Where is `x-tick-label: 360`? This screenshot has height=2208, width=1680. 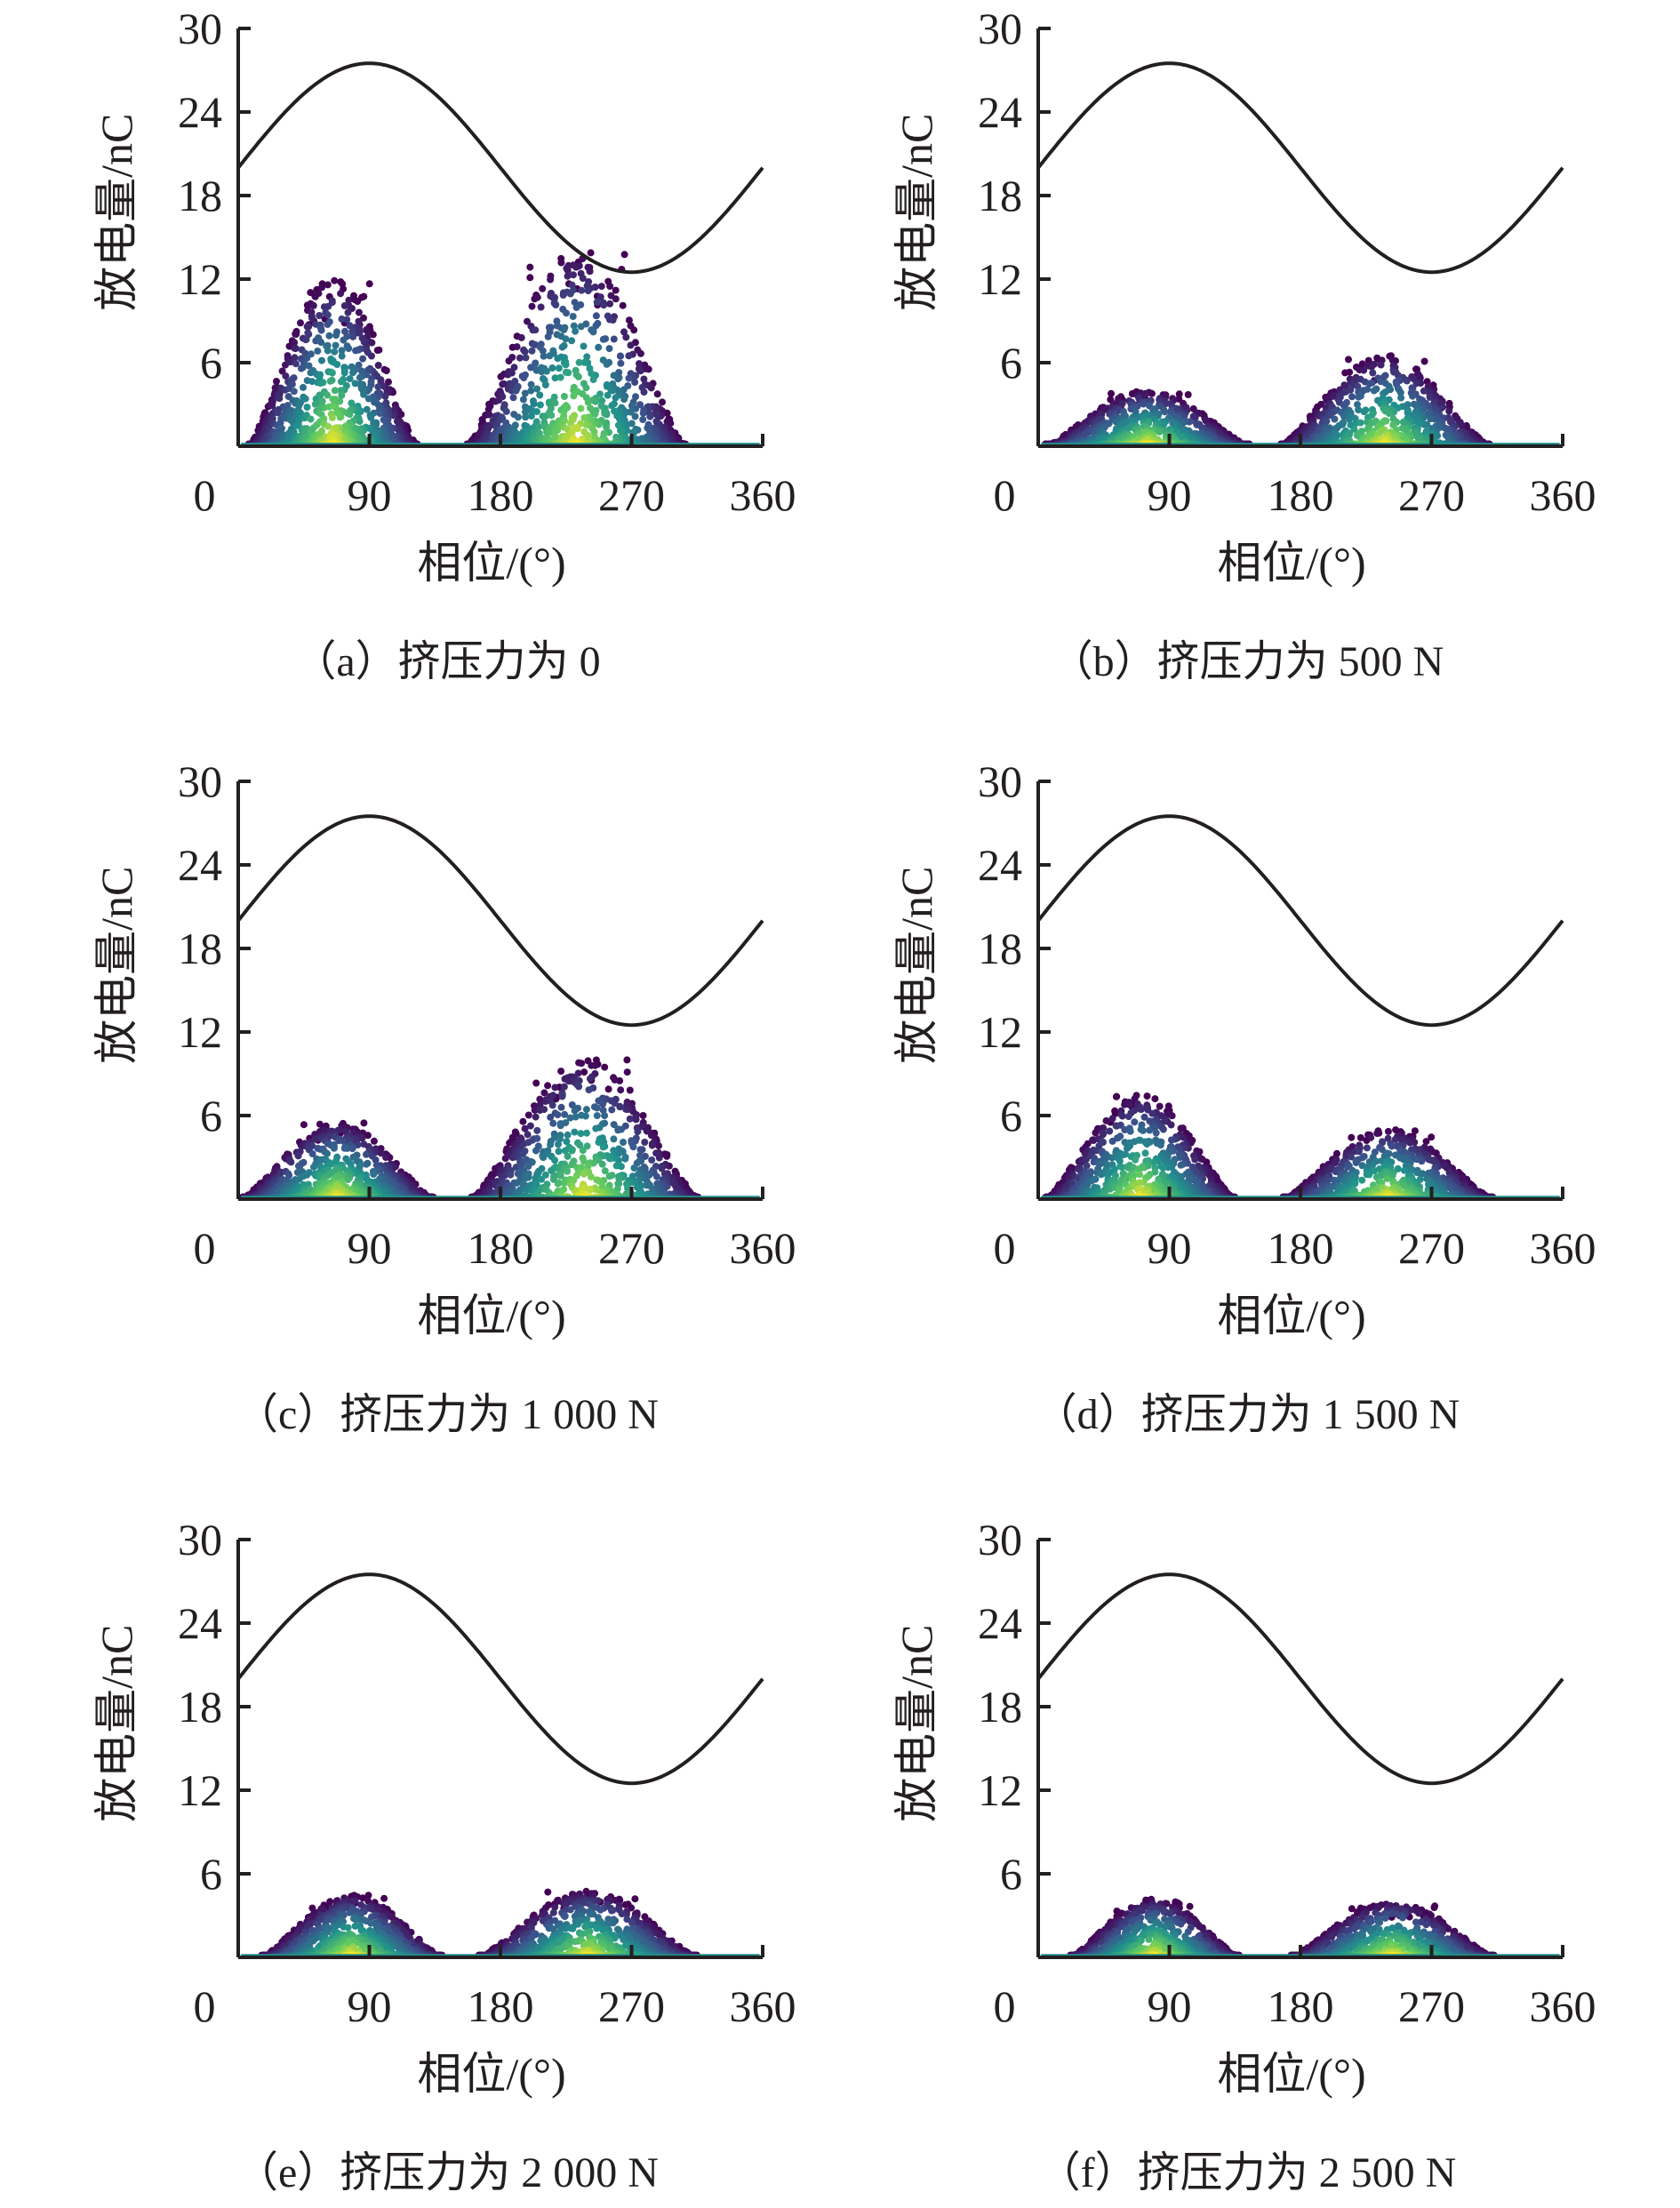
x-tick-label: 360 is located at coordinates (763, 495).